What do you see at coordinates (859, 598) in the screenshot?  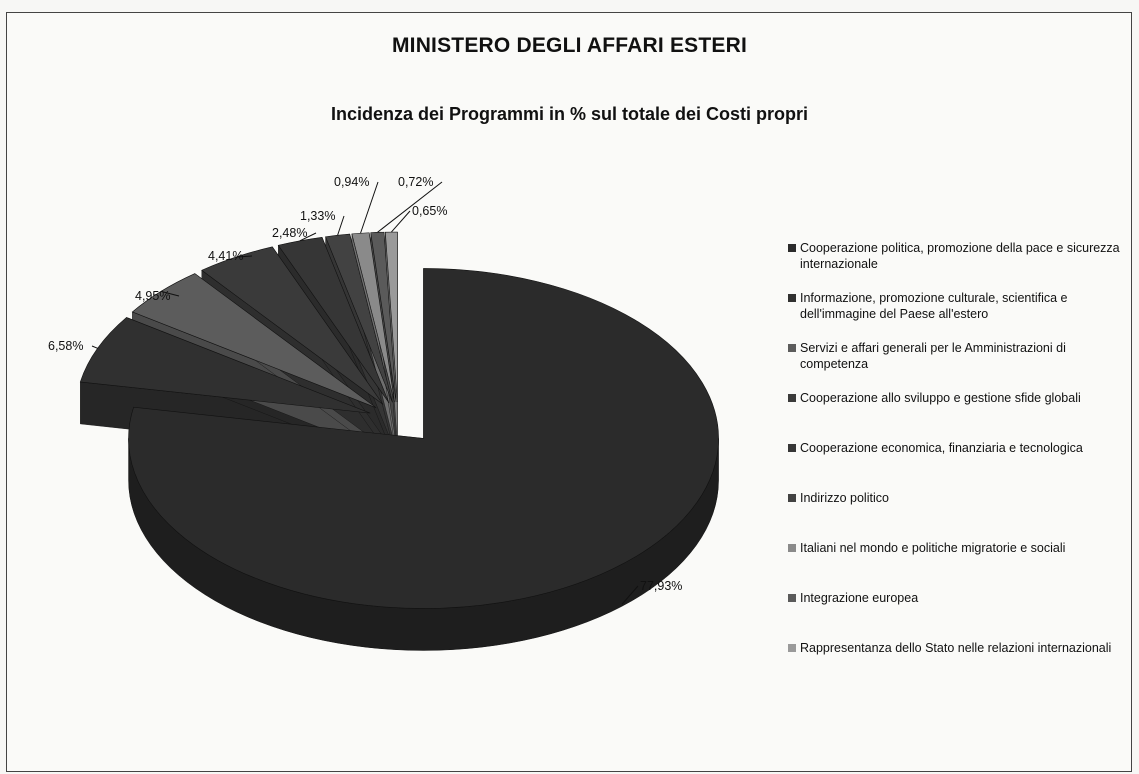 I see `legend-label: Integrazione europea` at bounding box center [859, 598].